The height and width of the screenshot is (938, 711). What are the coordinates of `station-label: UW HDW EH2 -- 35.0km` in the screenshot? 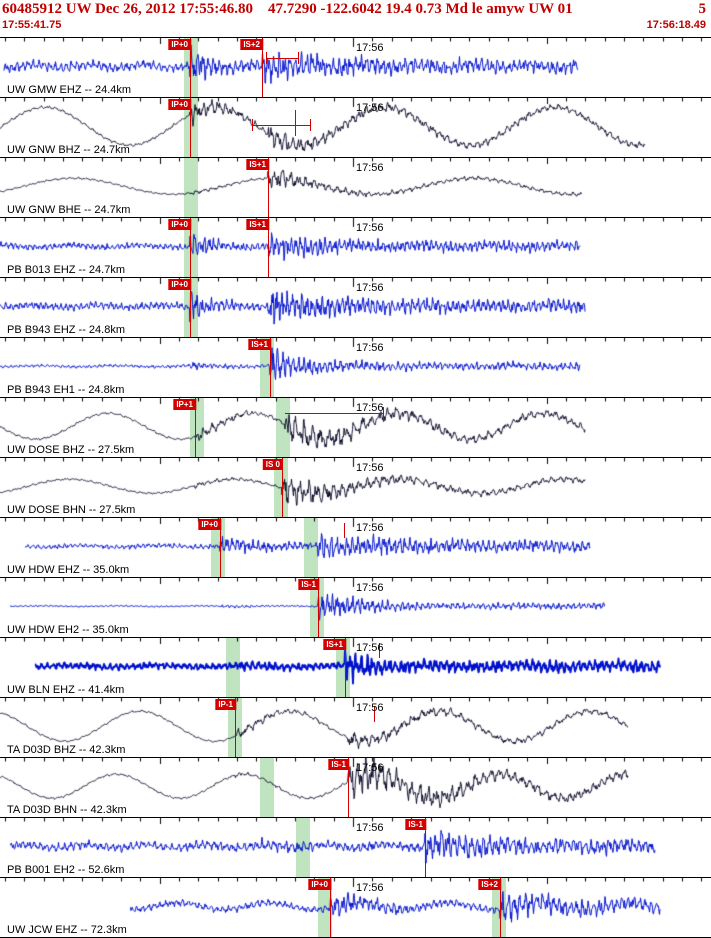 It's located at (68, 630).